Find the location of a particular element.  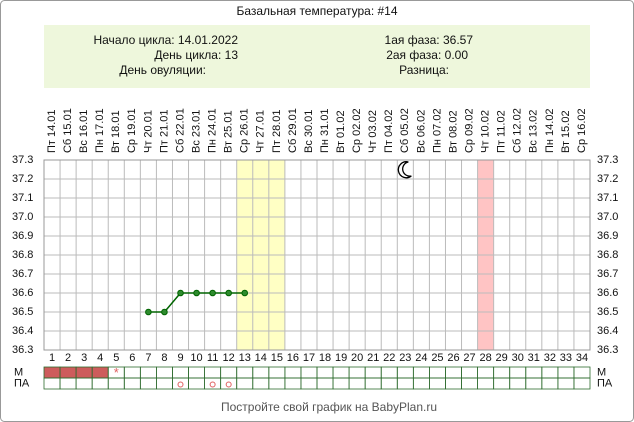

date-label: Пт 28.01 is located at coordinates (277, 131).